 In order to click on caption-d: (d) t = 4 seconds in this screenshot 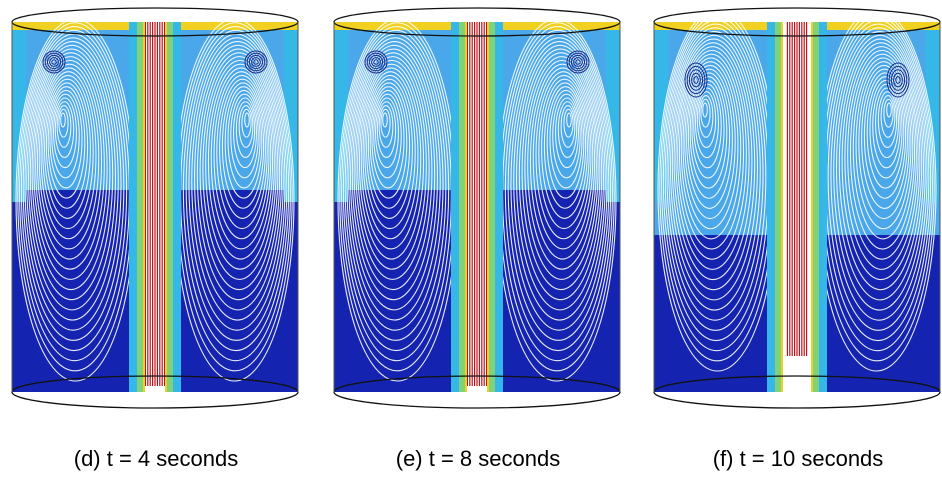, I will do `click(156, 458)`.